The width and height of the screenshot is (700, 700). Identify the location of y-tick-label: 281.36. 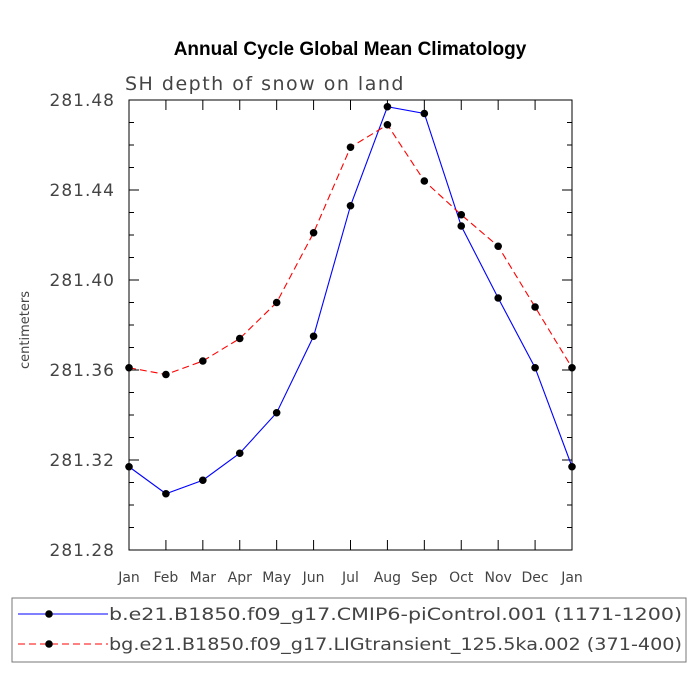
(82, 371).